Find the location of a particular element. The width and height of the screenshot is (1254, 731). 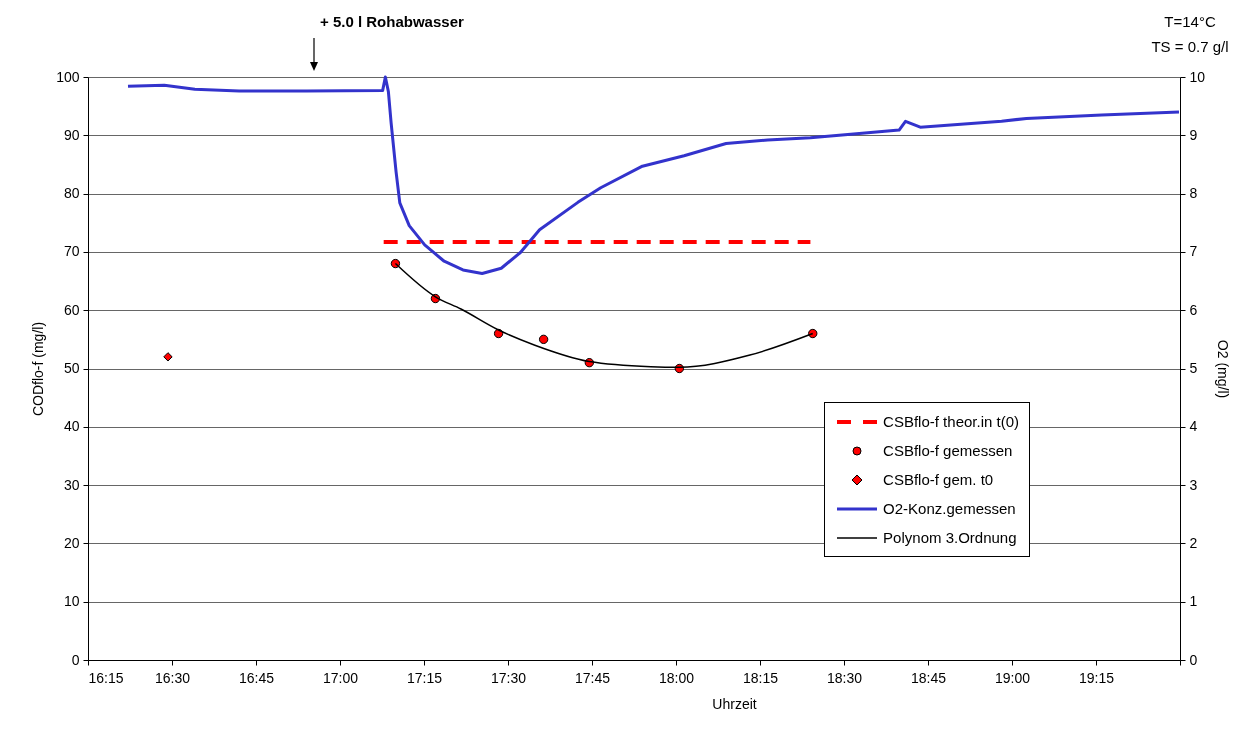

text: + 5.0 l Rohabwasser is located at coordinates (392, 21).